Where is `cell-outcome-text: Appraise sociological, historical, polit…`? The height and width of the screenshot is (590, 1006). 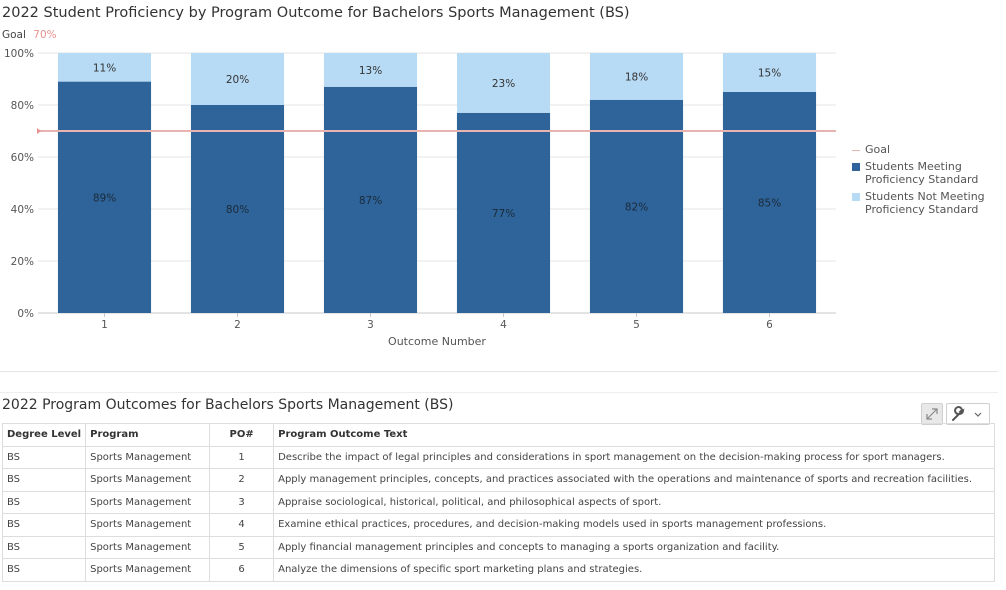 cell-outcome-text: Appraise sociological, historical, polit… is located at coordinates (634, 502).